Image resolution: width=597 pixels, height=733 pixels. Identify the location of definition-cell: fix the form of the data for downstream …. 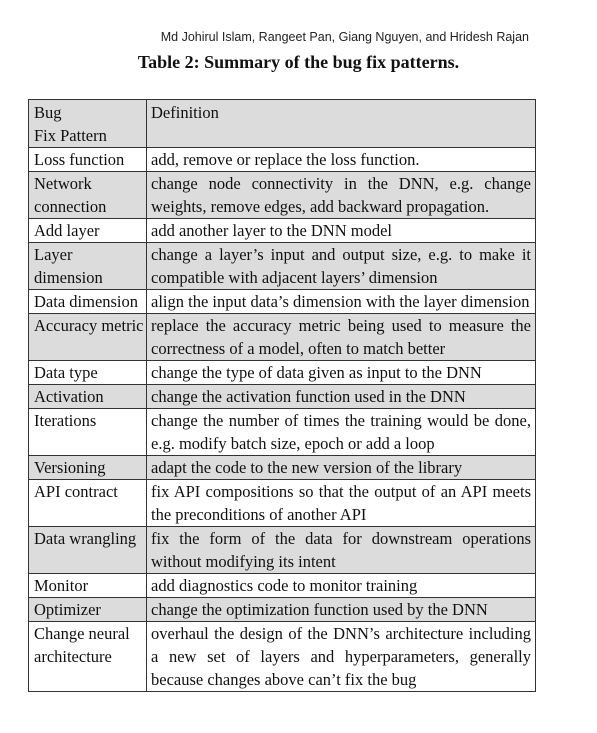
(341, 550).